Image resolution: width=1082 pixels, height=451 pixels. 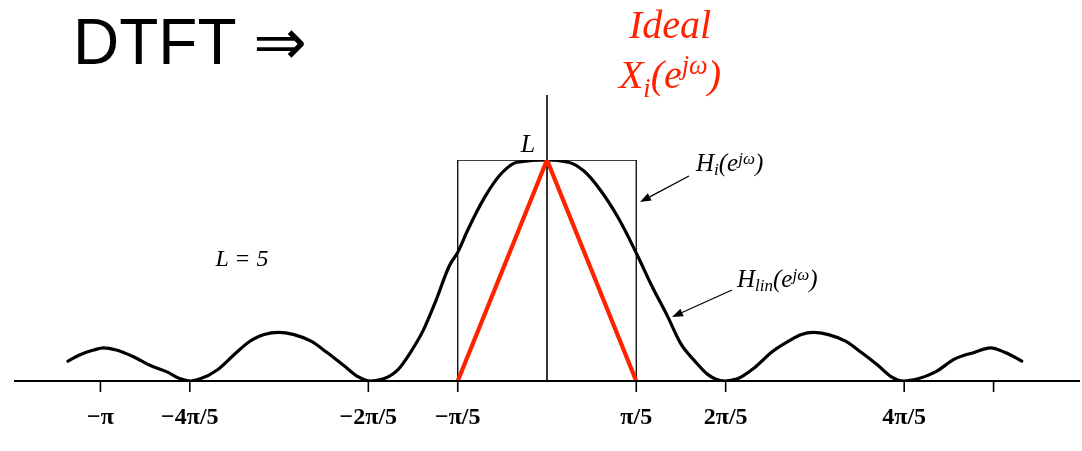 What do you see at coordinates (669, 52) in the screenshot?
I see `text: Ideal X$_{i}$(e$^{jω}$)` at bounding box center [669, 52].